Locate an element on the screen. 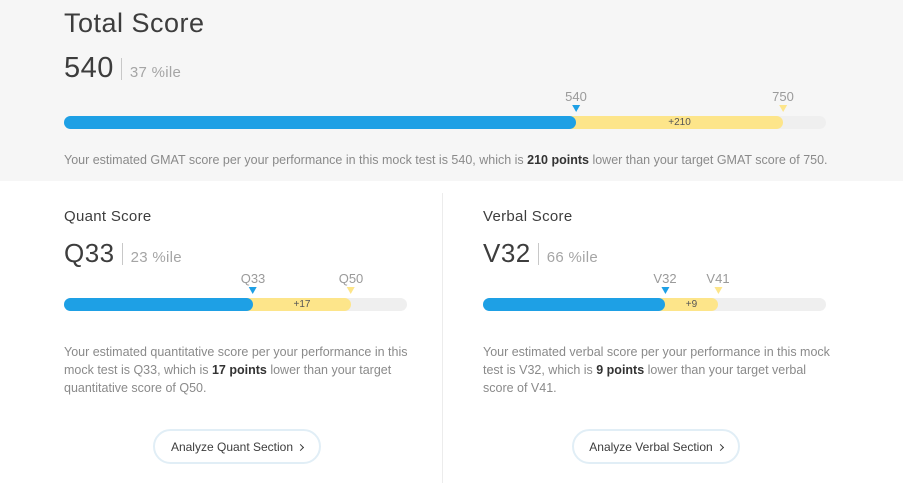 This screenshot has height=483, width=903. quant-score-title: Quant Score is located at coordinates (108, 216).